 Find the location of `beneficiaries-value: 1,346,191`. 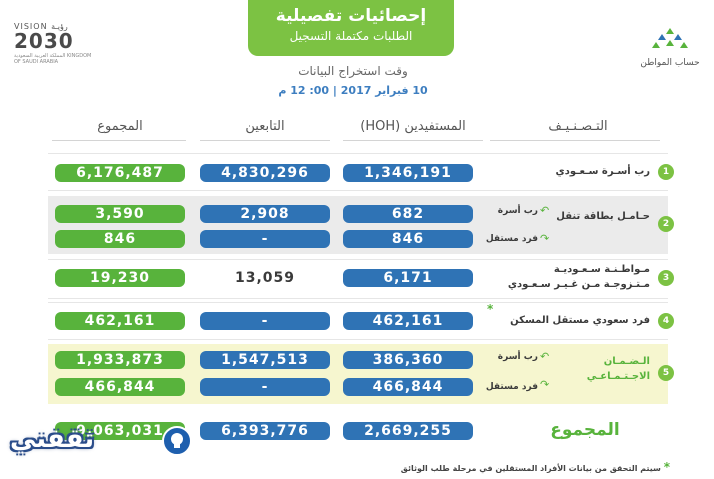

beneficiaries-value: 1,346,191 is located at coordinates (408, 173).